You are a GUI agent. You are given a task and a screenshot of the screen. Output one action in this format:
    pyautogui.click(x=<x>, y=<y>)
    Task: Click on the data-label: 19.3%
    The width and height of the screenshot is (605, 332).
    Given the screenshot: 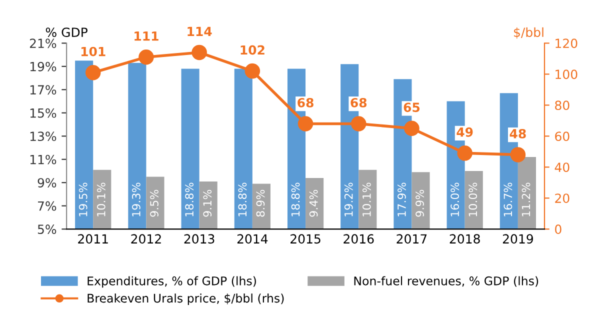 What is the action you would take?
    pyautogui.click(x=136, y=199)
    